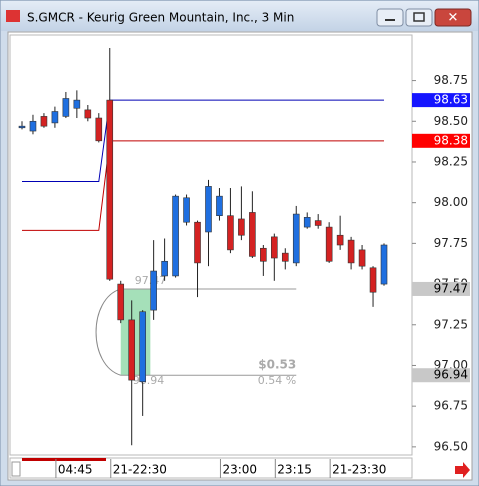 The height and width of the screenshot is (486, 479). What do you see at coordinates (451, 161) in the screenshot?
I see `y-tick-label: 98.25` at bounding box center [451, 161].